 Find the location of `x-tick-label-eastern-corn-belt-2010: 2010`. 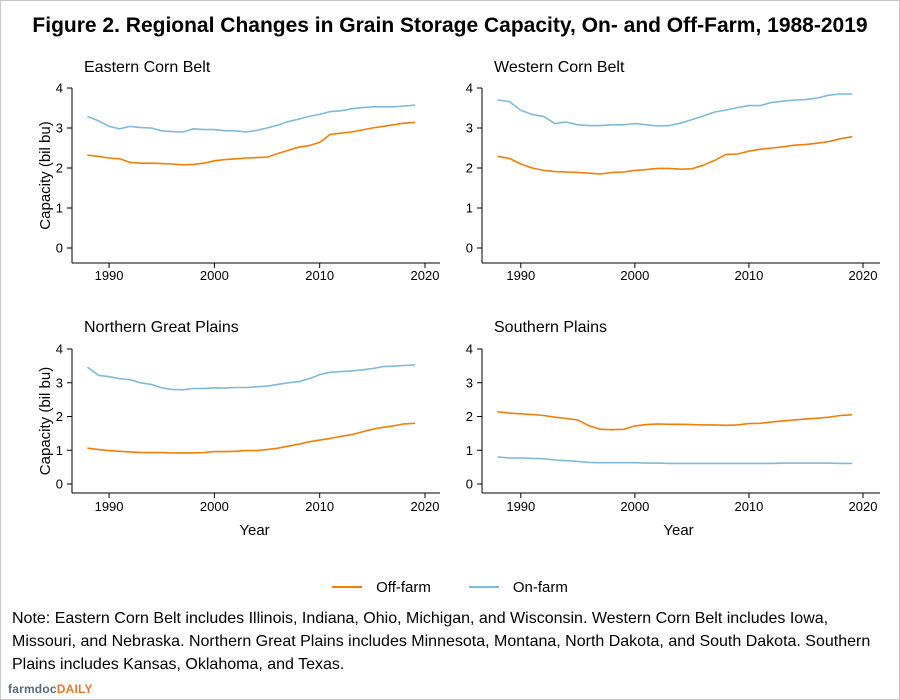

x-tick-label-eastern-corn-belt-2010: 2010 is located at coordinates (319, 275).